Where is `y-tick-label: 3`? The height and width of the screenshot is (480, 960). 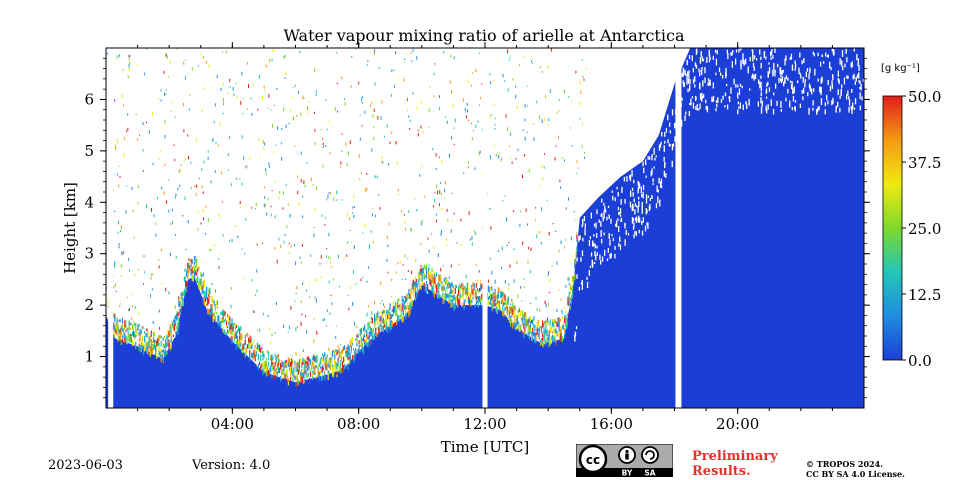
y-tick-label: 3 is located at coordinates (89, 254).